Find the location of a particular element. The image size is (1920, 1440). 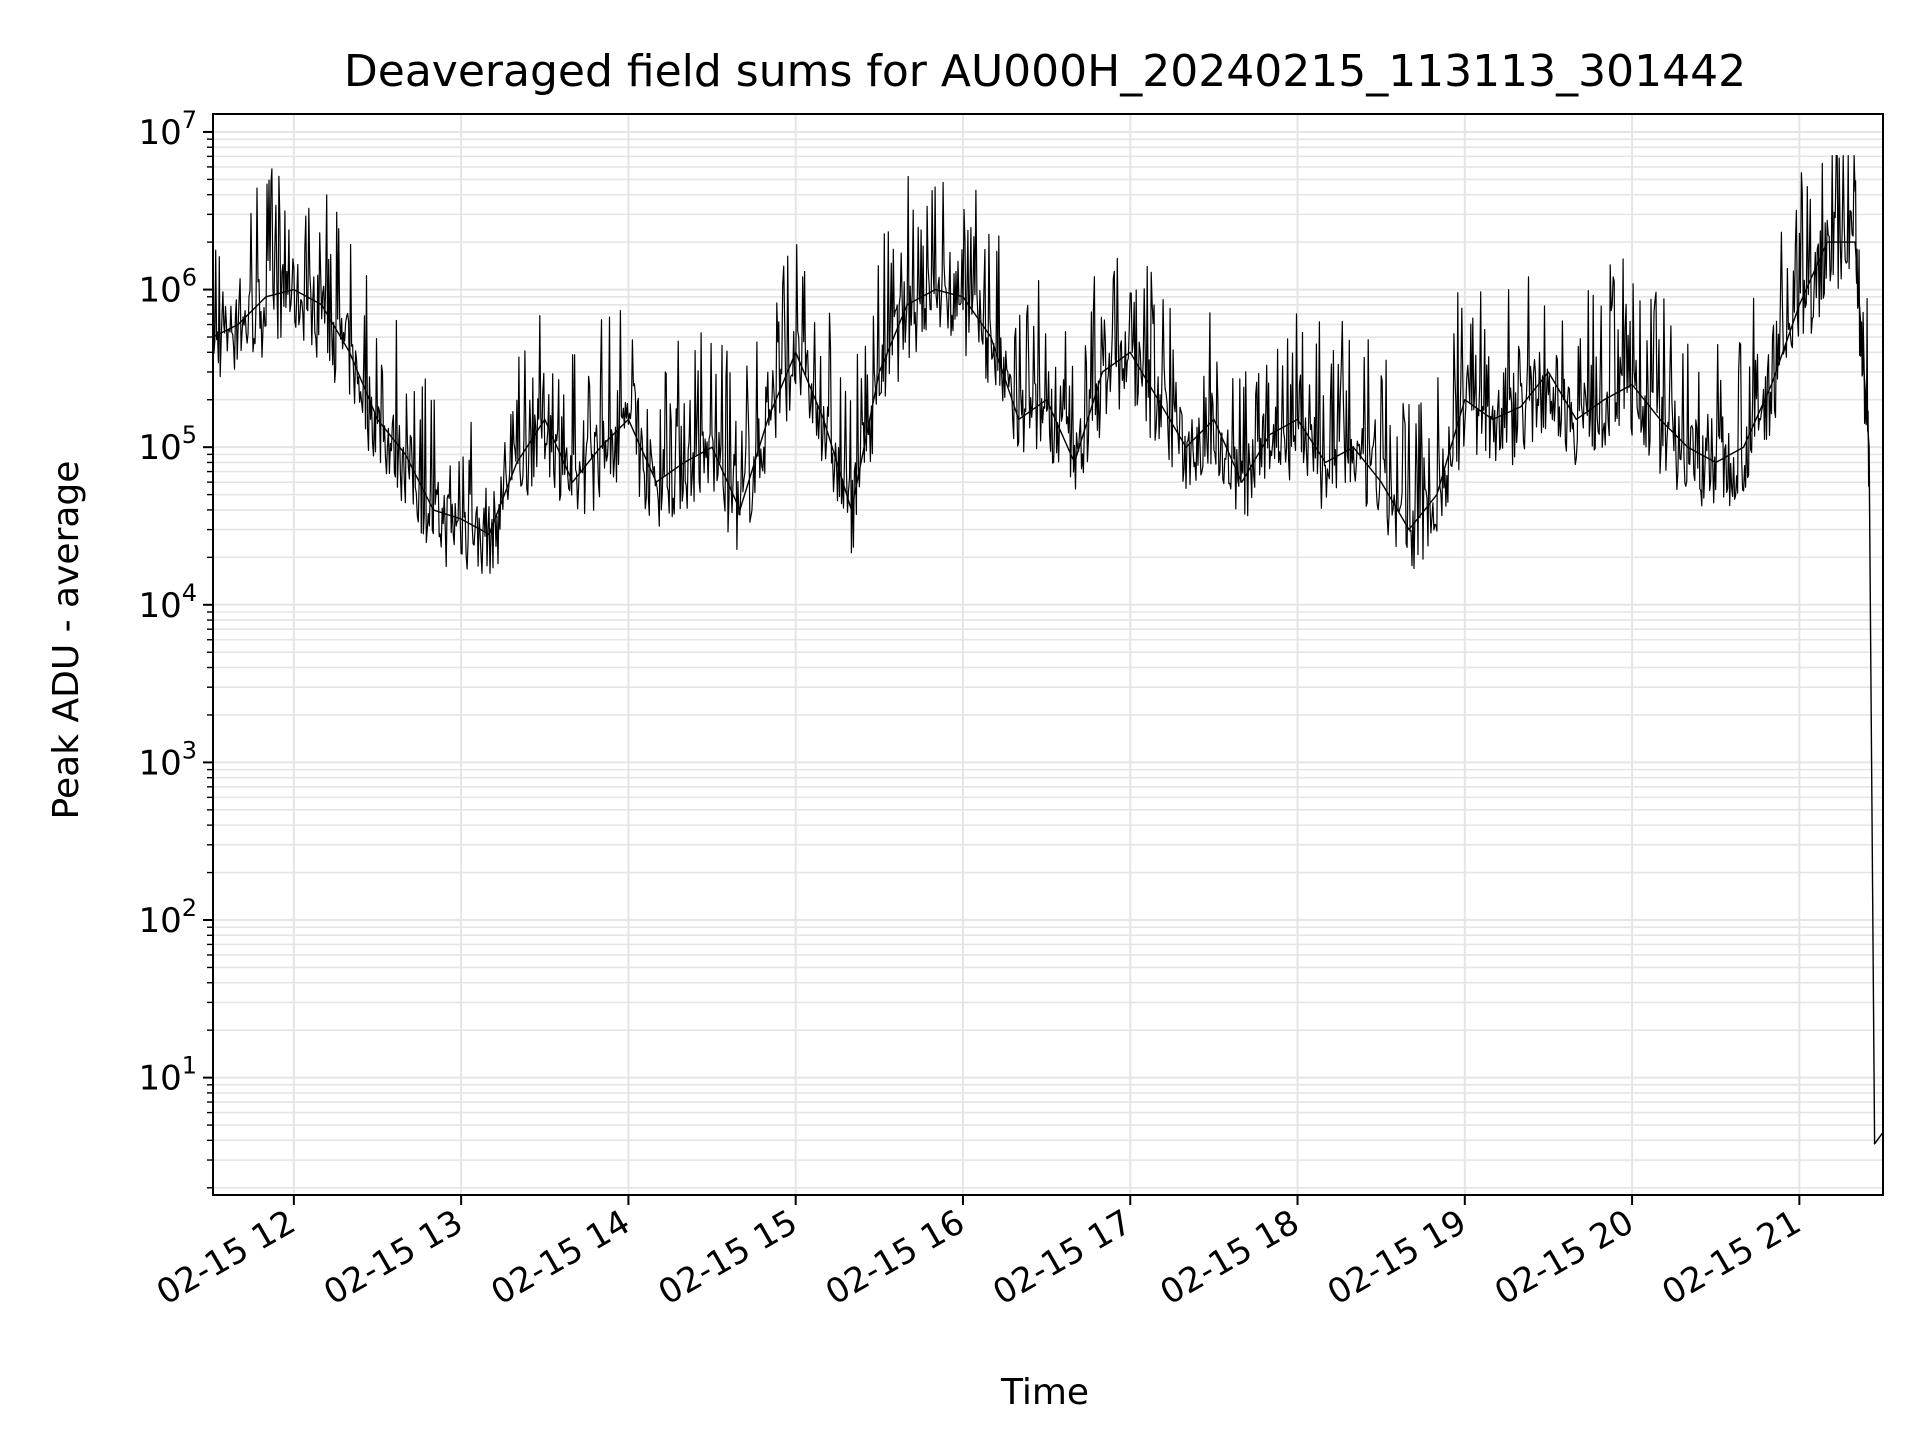

y-tick-label: 10⁴ is located at coordinates (167, 602).